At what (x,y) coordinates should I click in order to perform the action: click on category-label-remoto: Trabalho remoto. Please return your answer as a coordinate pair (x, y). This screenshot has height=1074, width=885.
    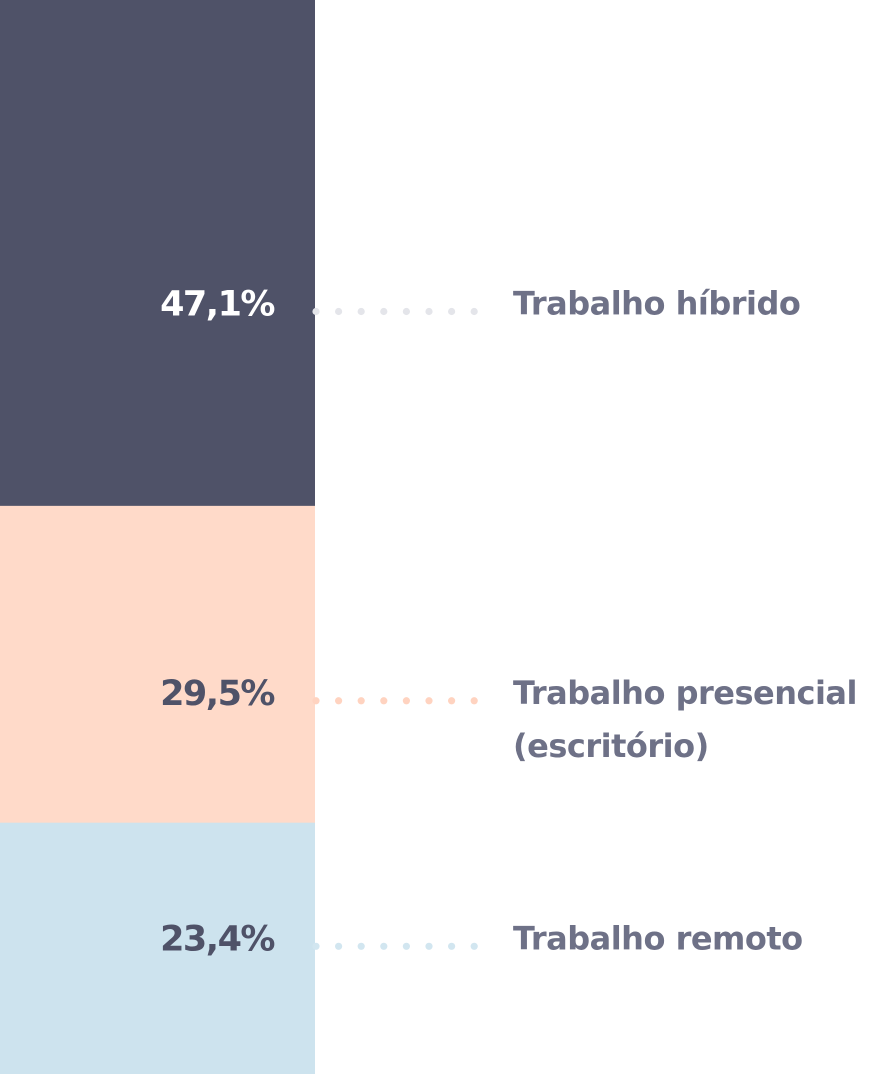
    Looking at the image, I should click on (658, 938).